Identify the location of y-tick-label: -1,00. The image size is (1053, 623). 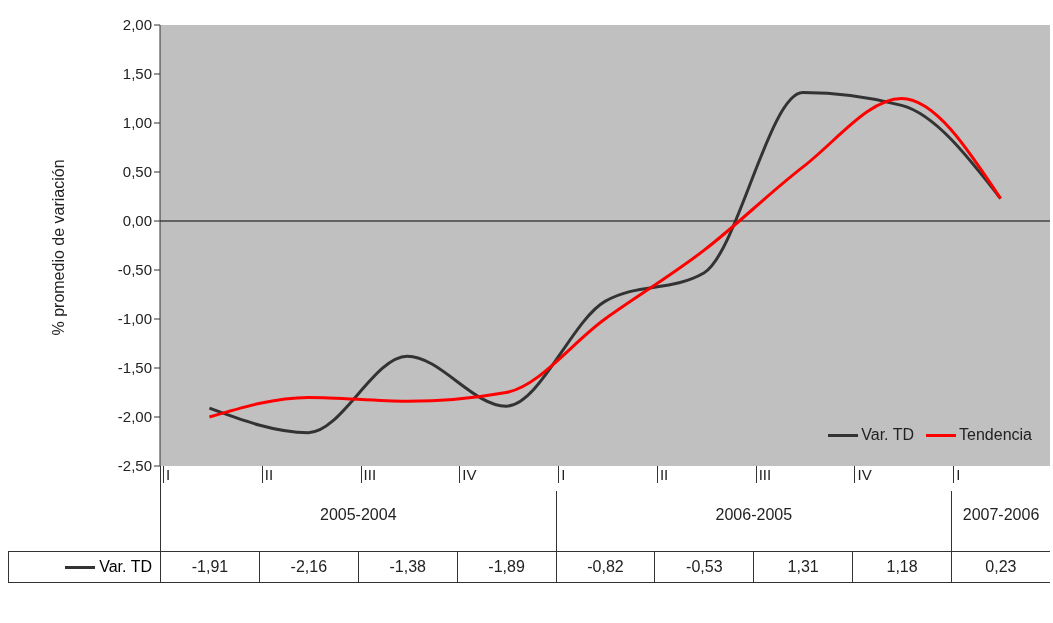
(134, 319).